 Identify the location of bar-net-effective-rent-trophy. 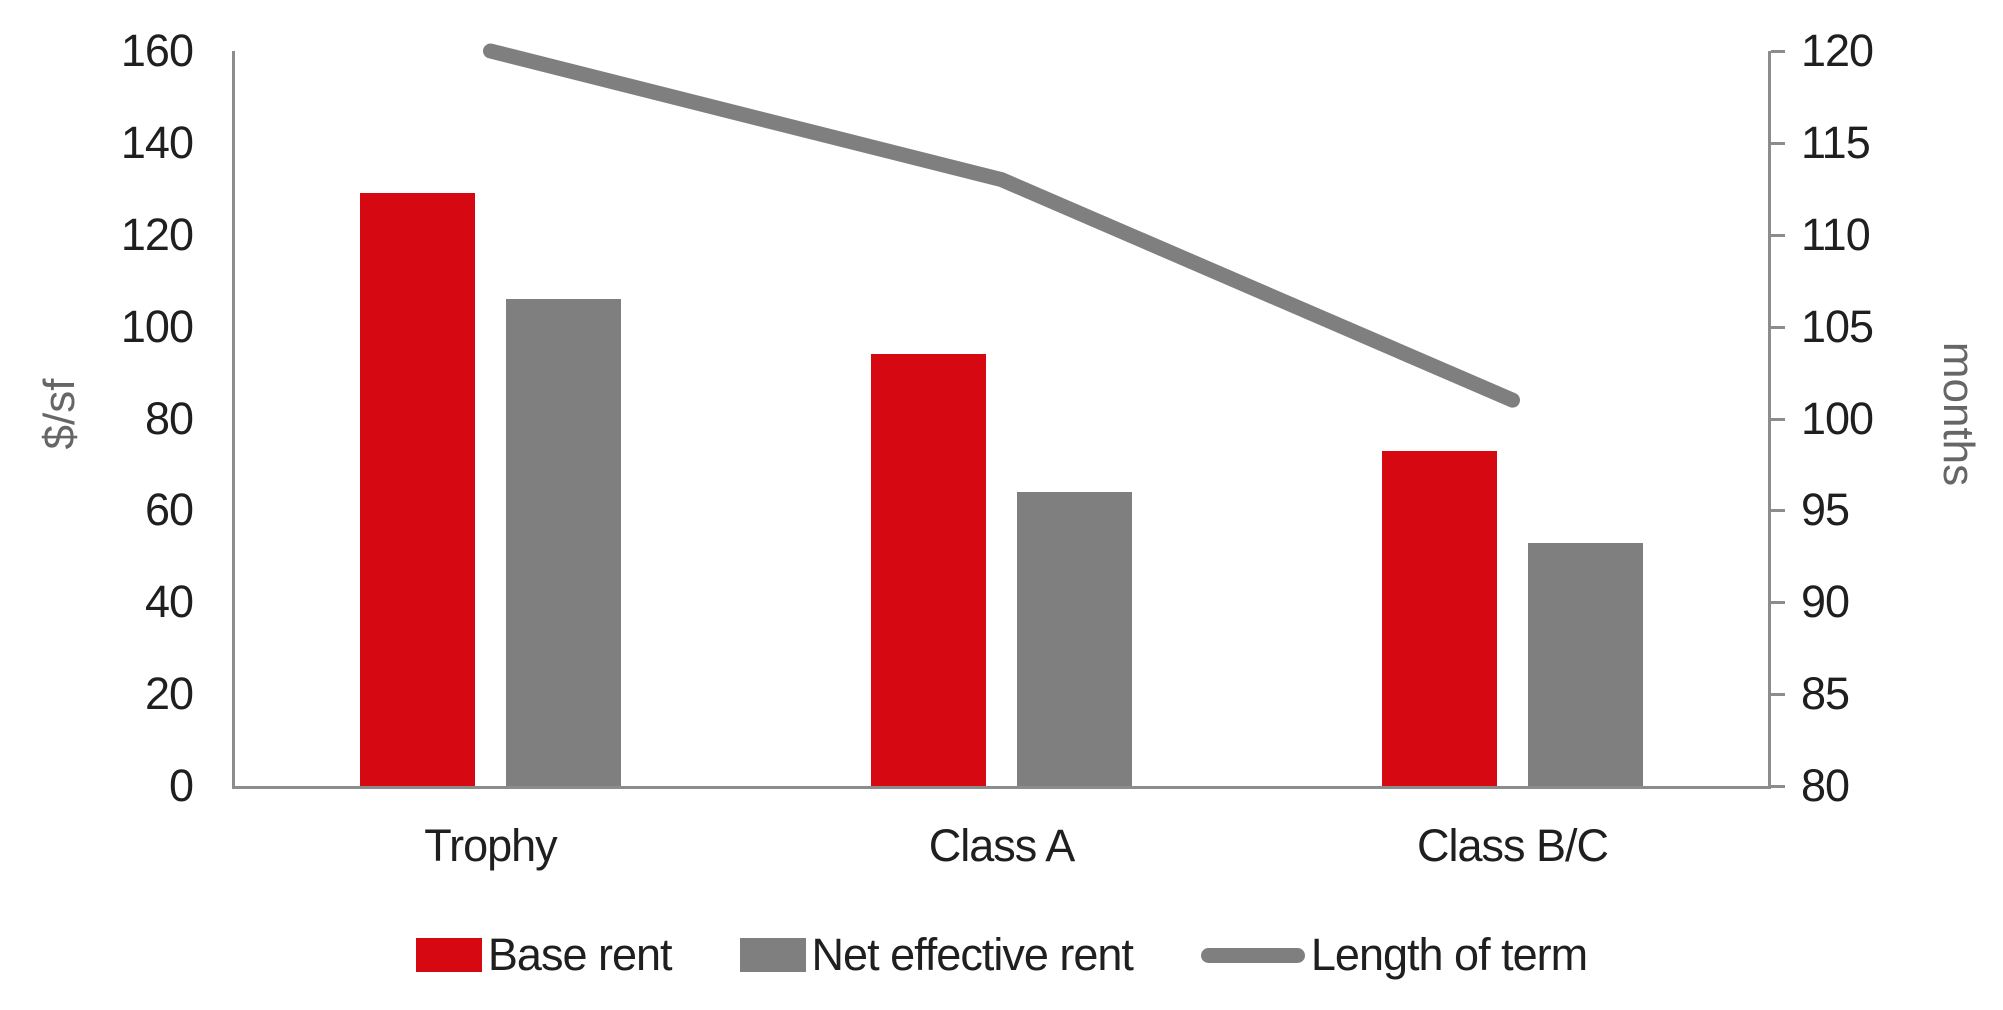
(563, 542).